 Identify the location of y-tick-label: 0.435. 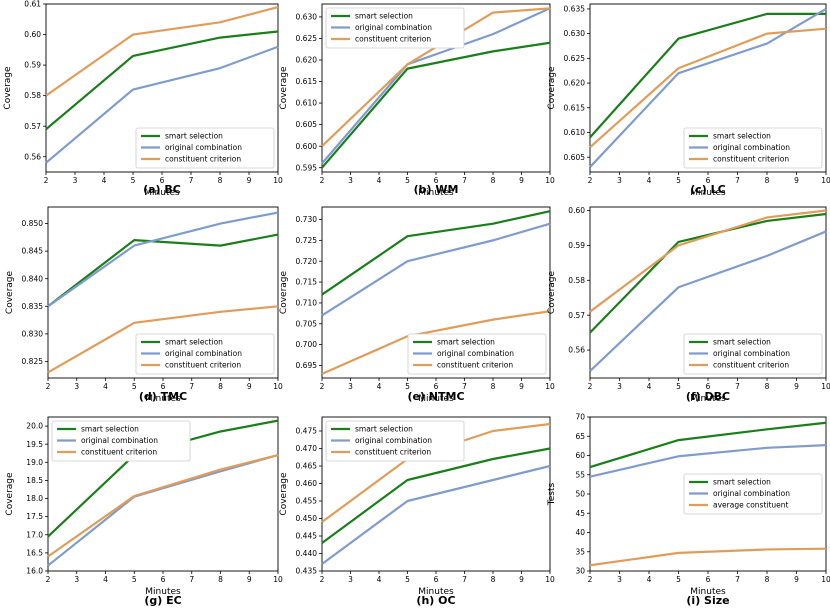
(307, 571).